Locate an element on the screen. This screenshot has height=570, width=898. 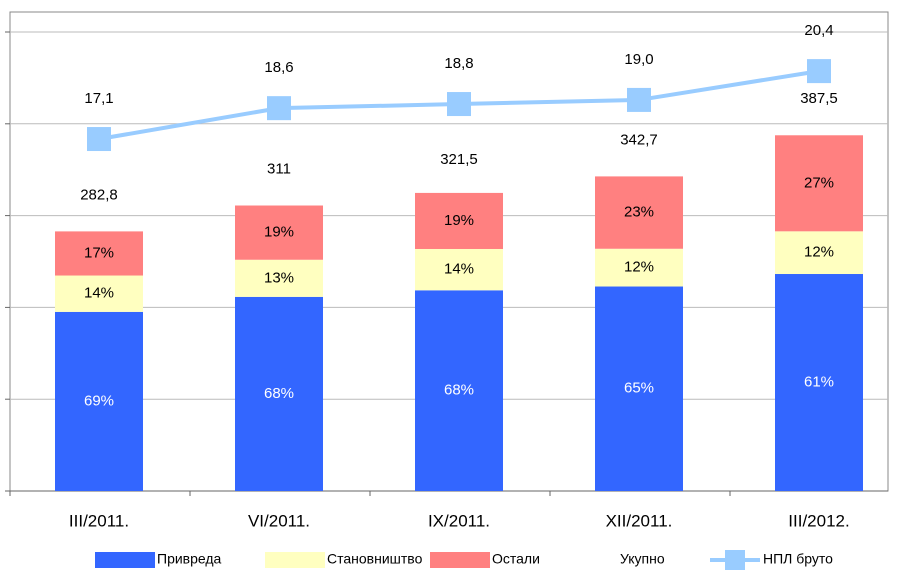
data-label: 23% is located at coordinates (639, 212).